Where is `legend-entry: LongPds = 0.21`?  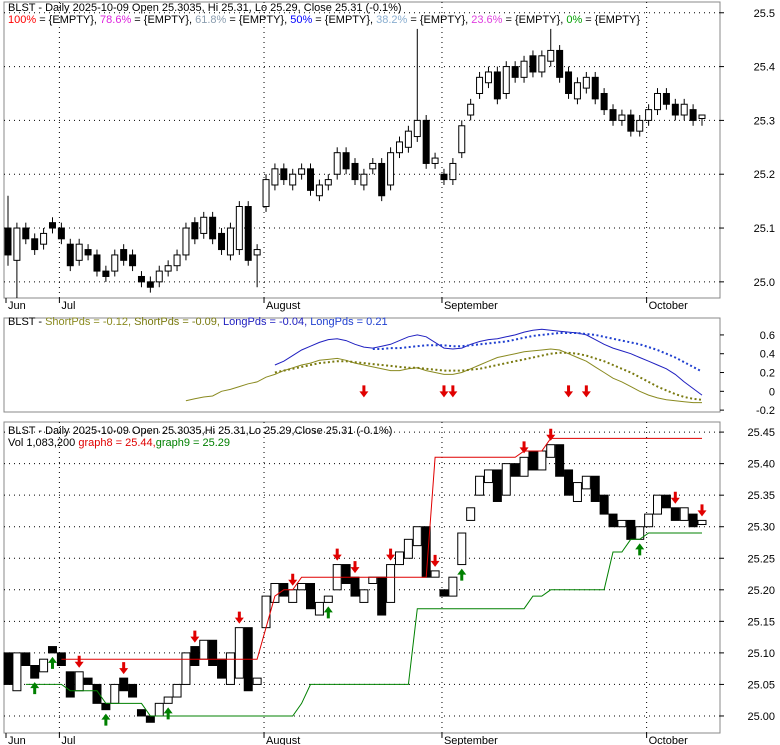 legend-entry: LongPds = 0.21 is located at coordinates (348, 322).